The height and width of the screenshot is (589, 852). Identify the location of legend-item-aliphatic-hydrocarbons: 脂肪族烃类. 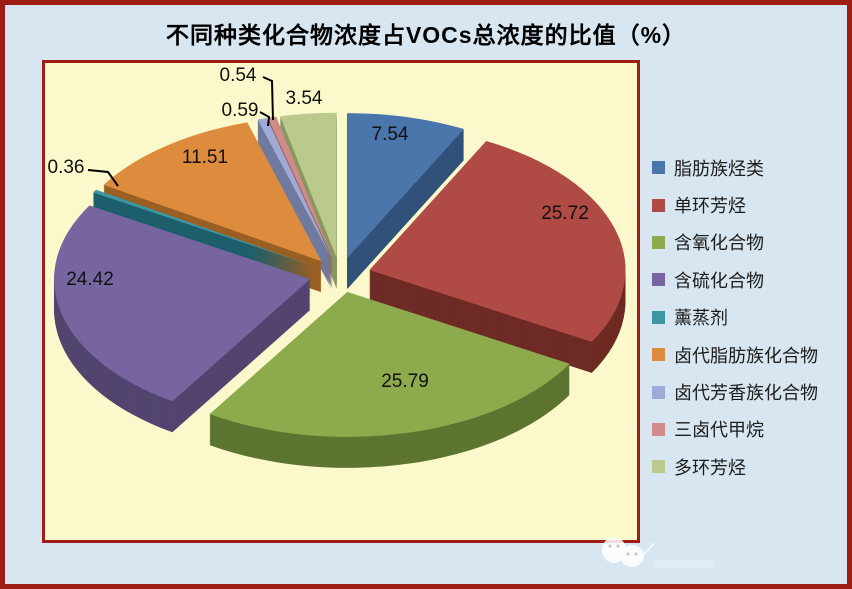
(749, 167).